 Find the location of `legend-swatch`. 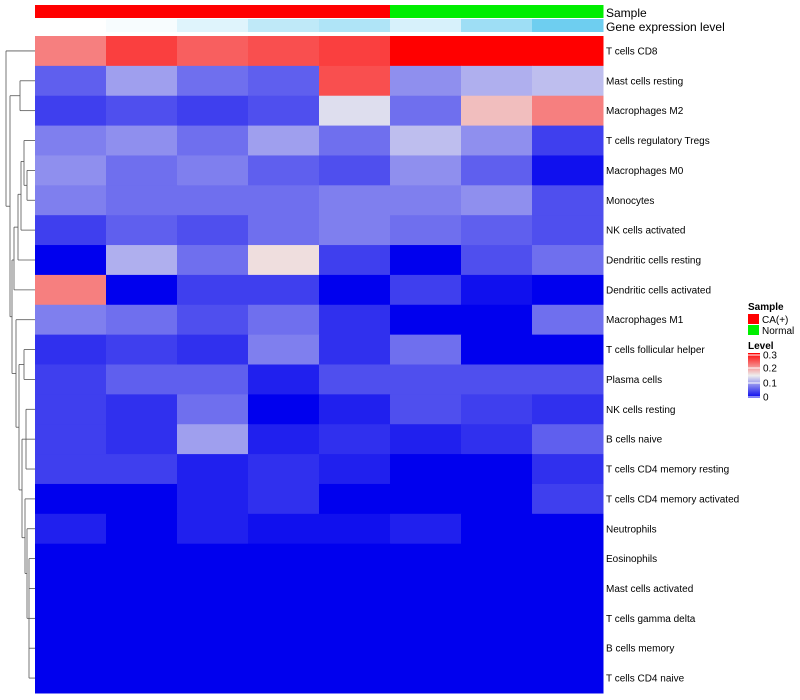

legend-swatch is located at coordinates (753, 319).